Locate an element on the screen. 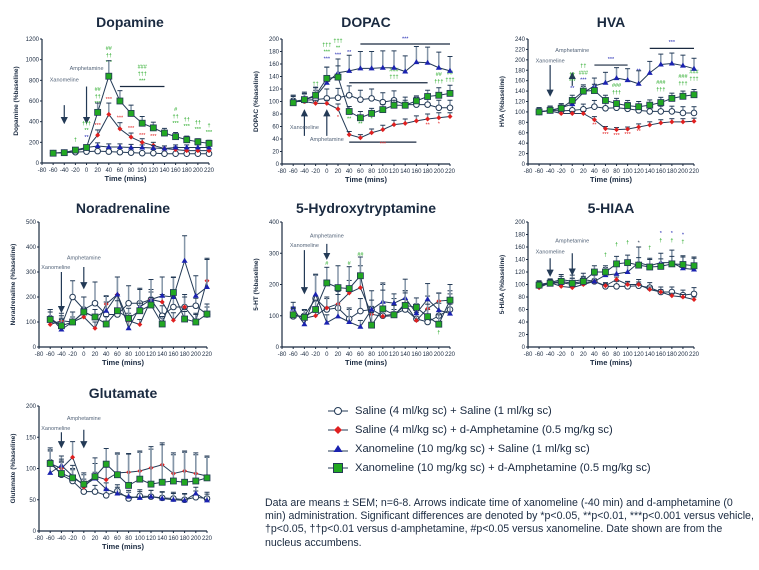  x-tick-label: 100 is located at coordinates (628, 172).